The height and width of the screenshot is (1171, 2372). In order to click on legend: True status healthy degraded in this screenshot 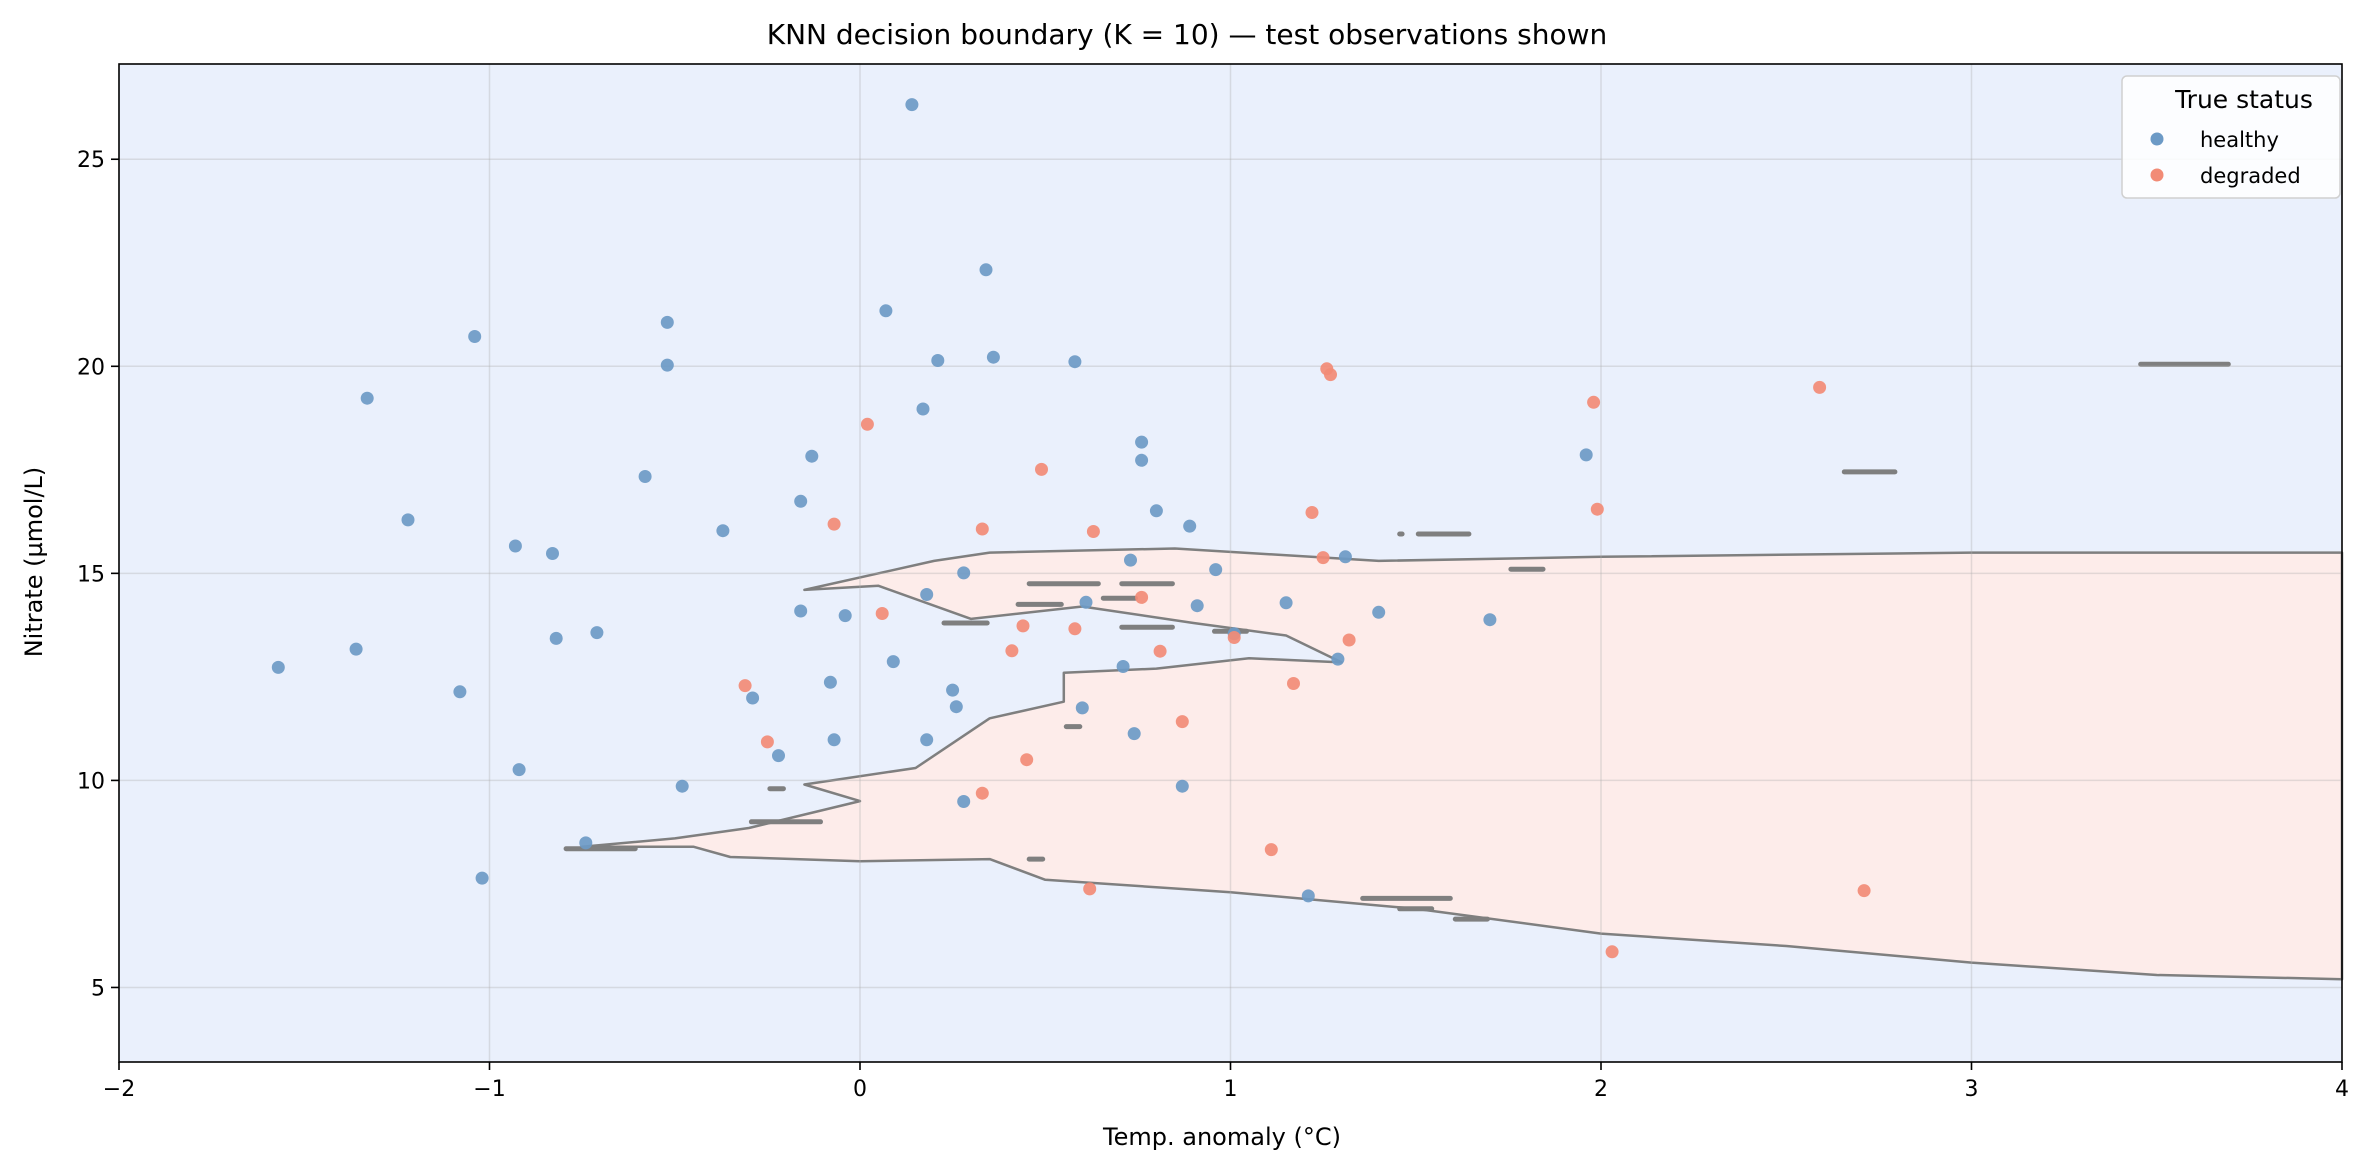, I will do `click(2231, 137)`.